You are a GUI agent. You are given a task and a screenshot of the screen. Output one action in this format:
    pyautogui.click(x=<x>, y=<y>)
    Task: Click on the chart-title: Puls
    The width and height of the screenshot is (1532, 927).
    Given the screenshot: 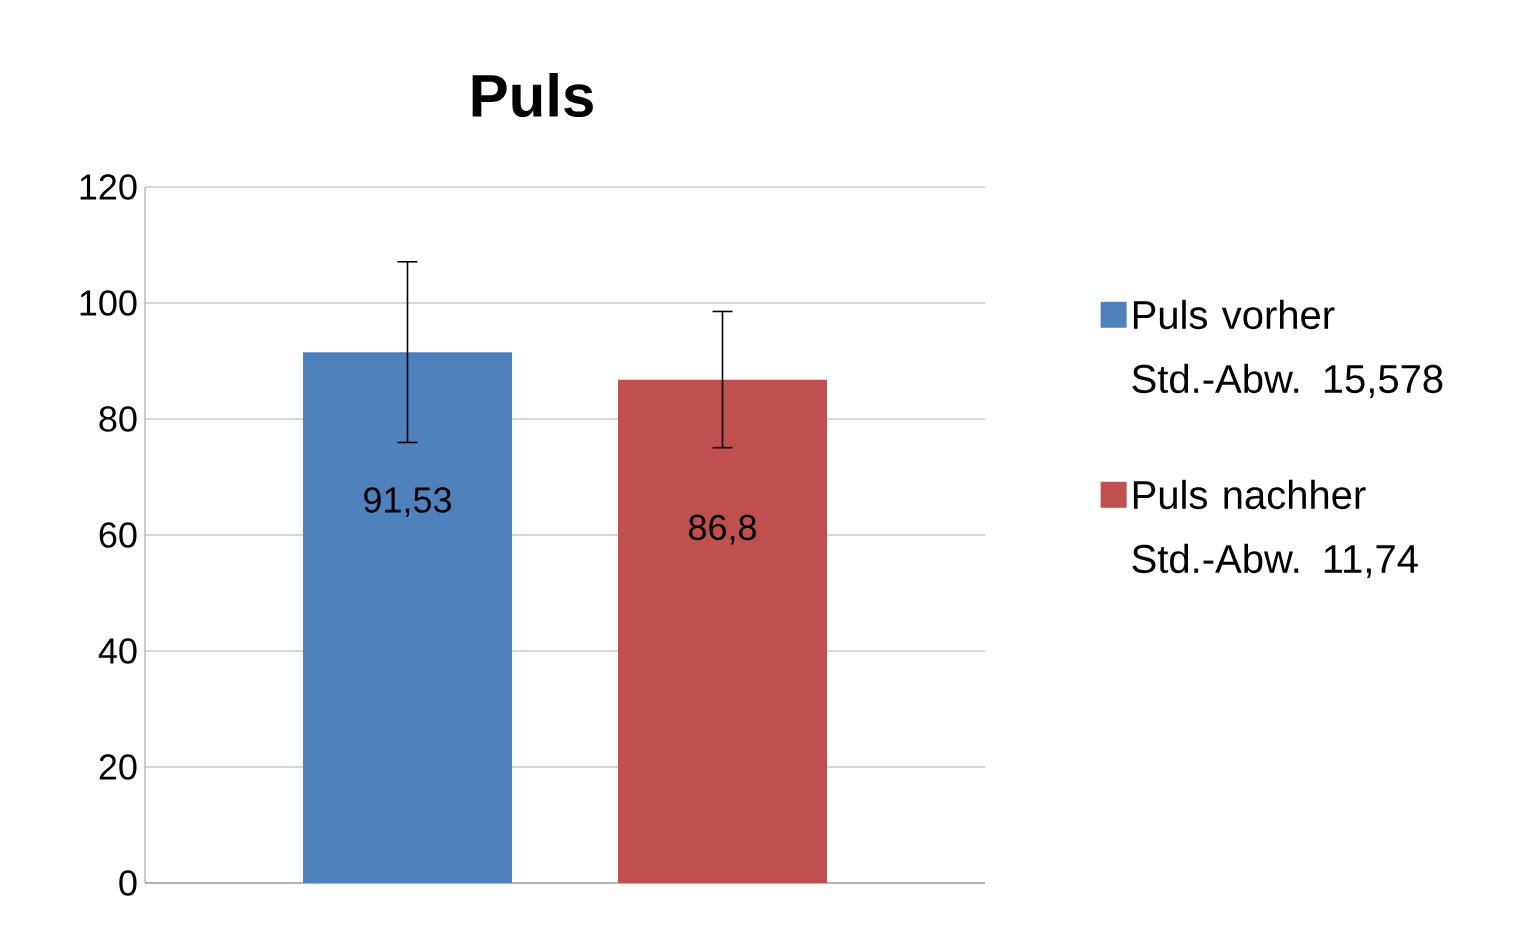 What is the action you would take?
    pyautogui.click(x=532, y=95)
    